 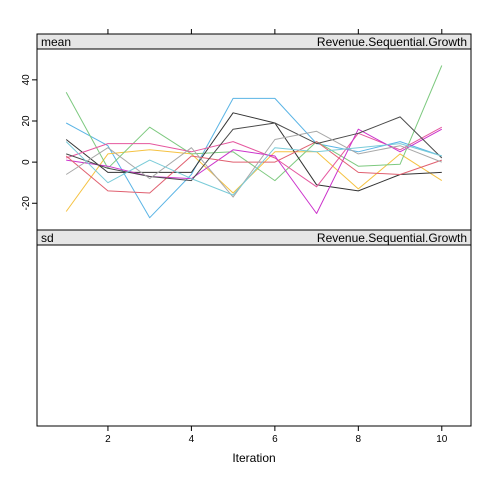 I want to click on strip-sd-right-label: Revenue.Sequential.Growth, so click(x=392, y=238).